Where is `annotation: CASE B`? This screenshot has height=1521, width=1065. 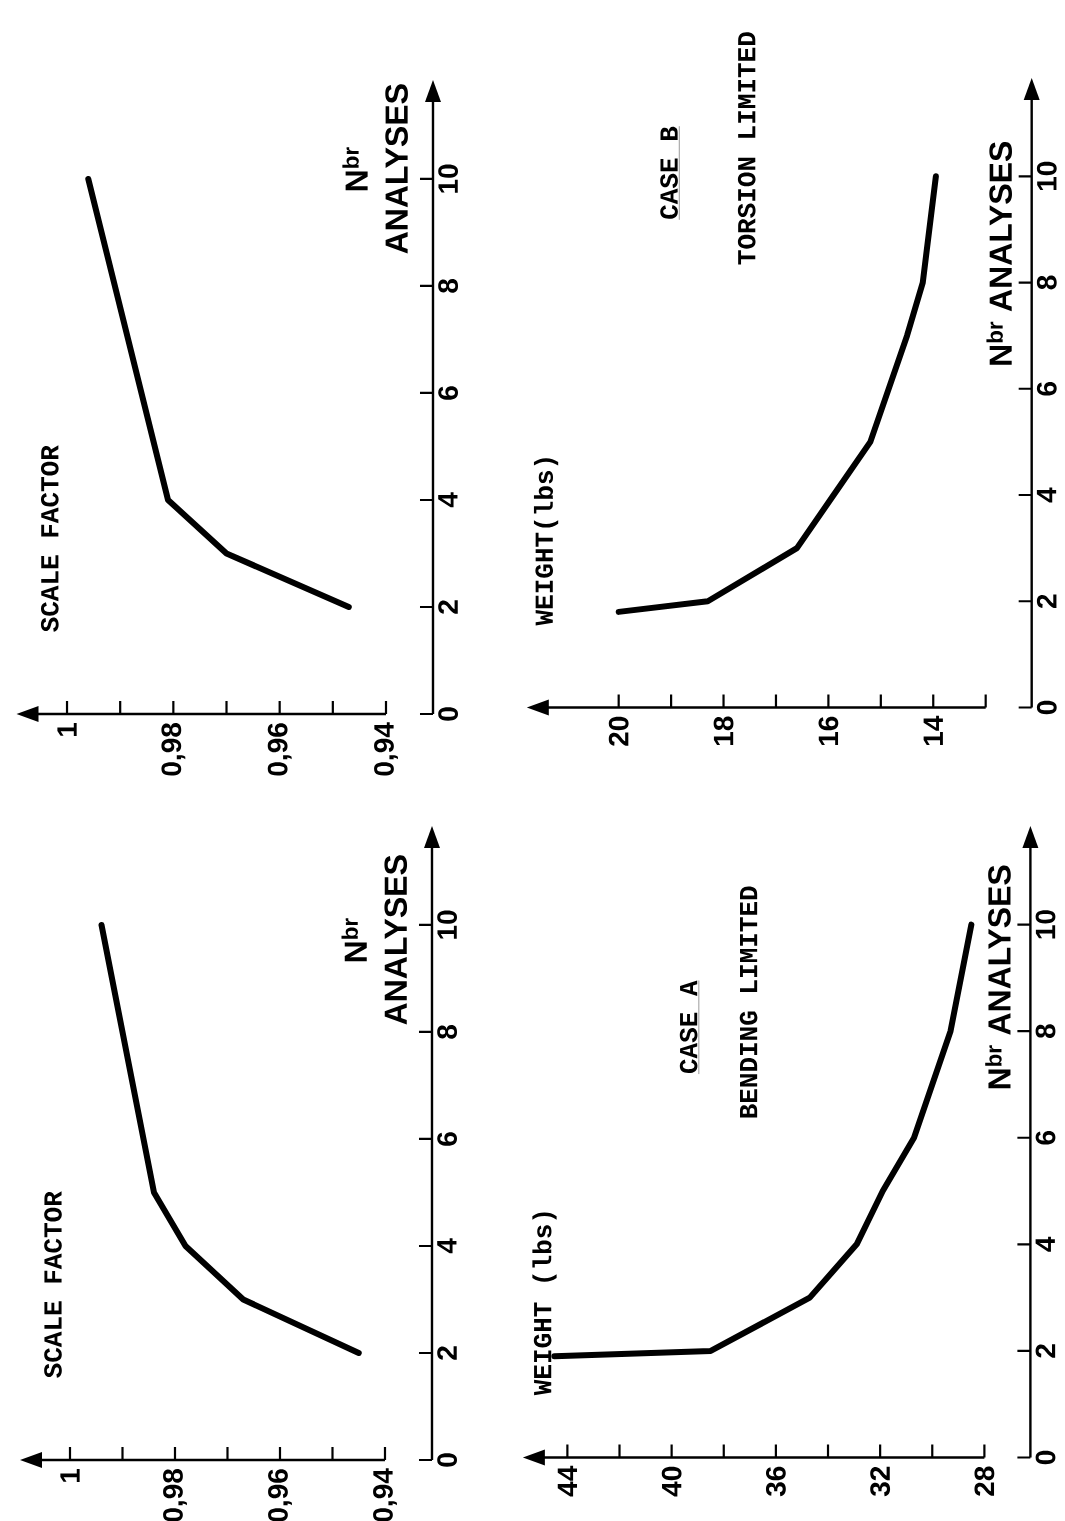
annotation: CASE B is located at coordinates (669, 172).